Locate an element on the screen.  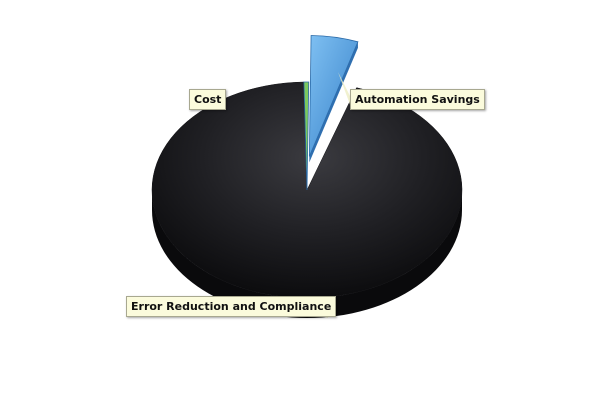
slice-automation-savings is located at coordinates (333, 96).